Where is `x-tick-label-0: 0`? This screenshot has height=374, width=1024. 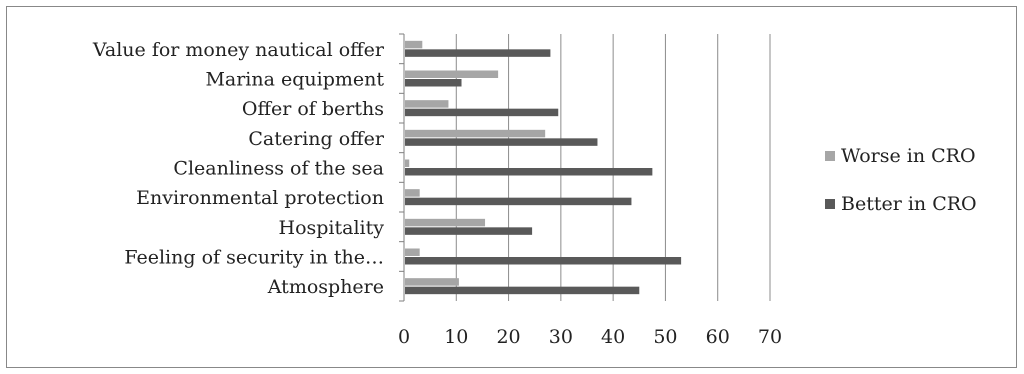
x-tick-label-0: 0 is located at coordinates (404, 337).